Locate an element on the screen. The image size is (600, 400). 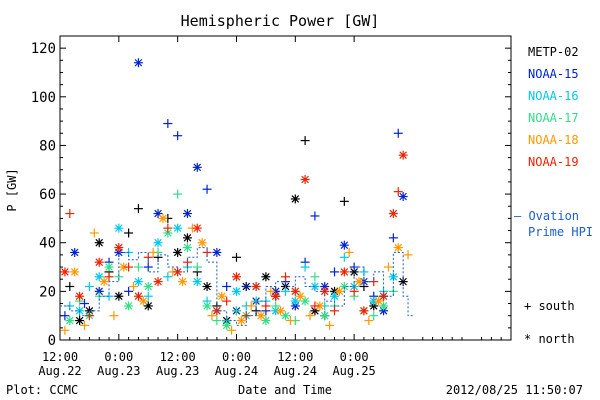
legend-entry: NOAA-15 is located at coordinates (553, 74).